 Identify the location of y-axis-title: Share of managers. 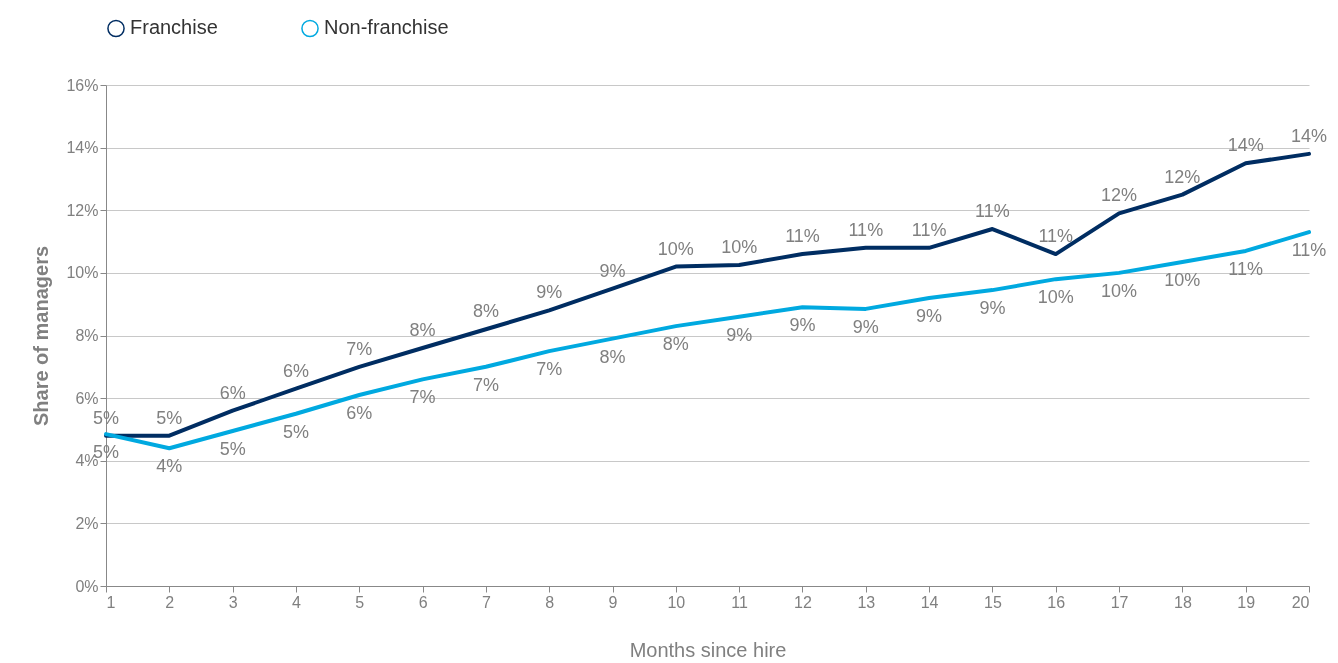
(41, 336).